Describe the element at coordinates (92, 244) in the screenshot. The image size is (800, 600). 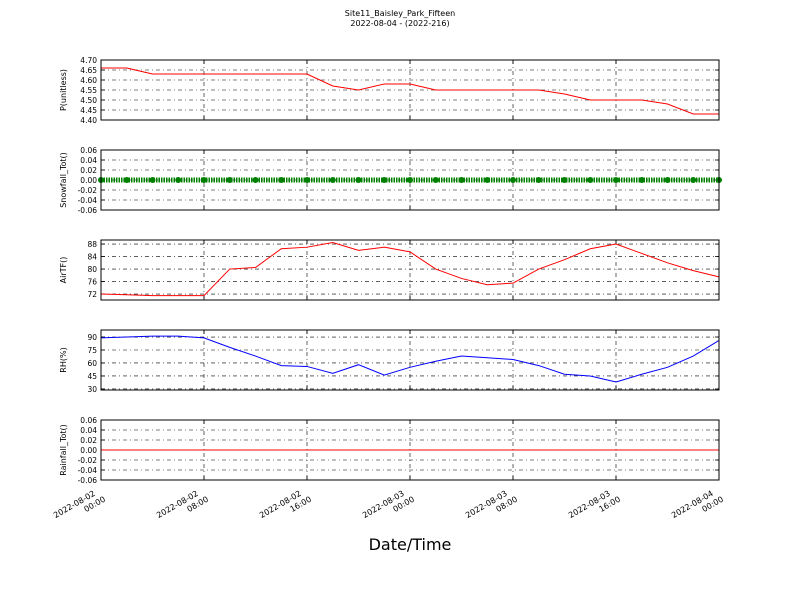
I see `y-tick-label: 88` at that location.